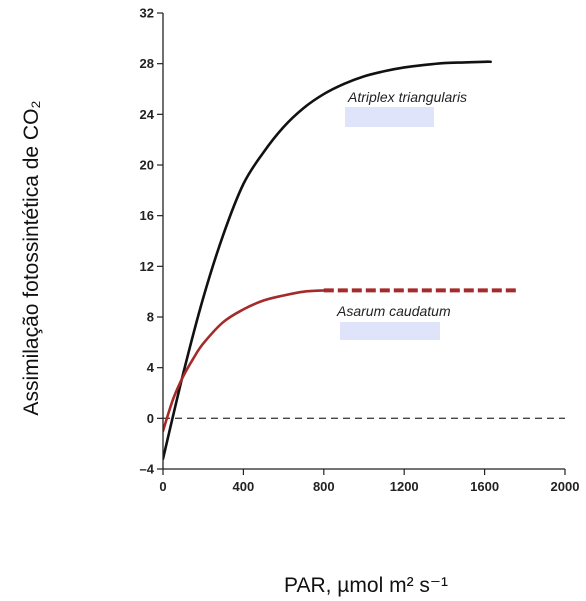  Describe the element at coordinates (393, 311) in the screenshot. I see `series-label-asarum: Asarum caudatum` at that location.